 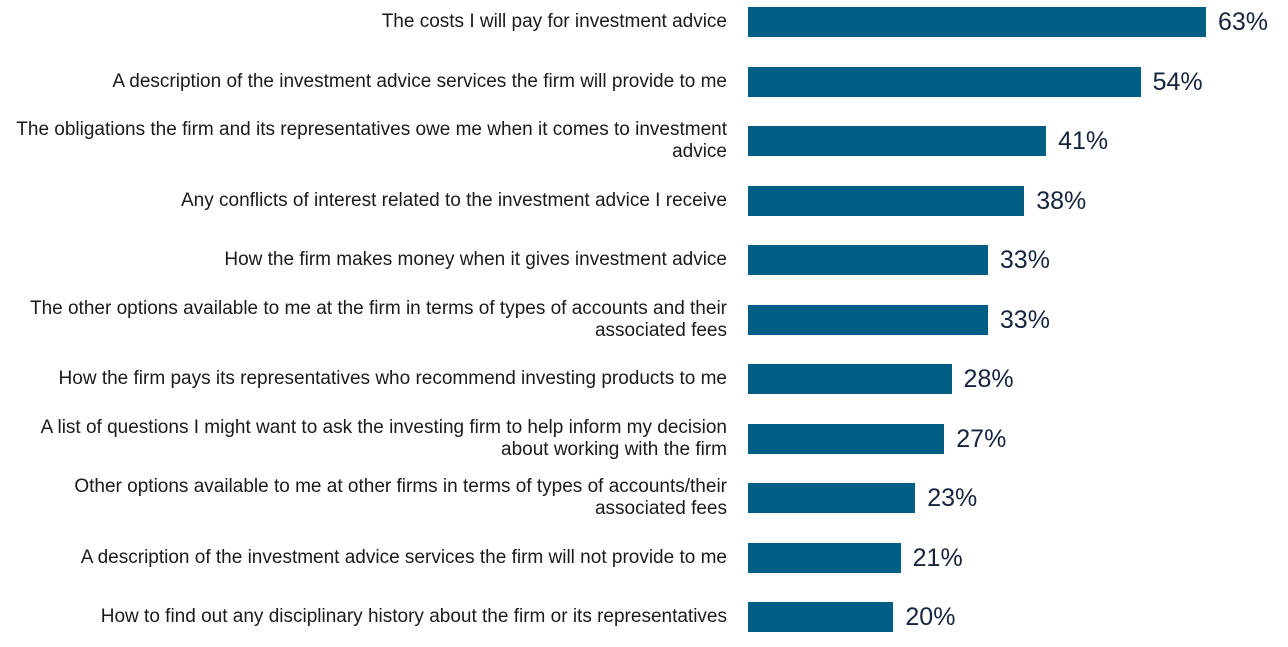 What do you see at coordinates (1083, 141) in the screenshot?
I see `value-label: 41%` at bounding box center [1083, 141].